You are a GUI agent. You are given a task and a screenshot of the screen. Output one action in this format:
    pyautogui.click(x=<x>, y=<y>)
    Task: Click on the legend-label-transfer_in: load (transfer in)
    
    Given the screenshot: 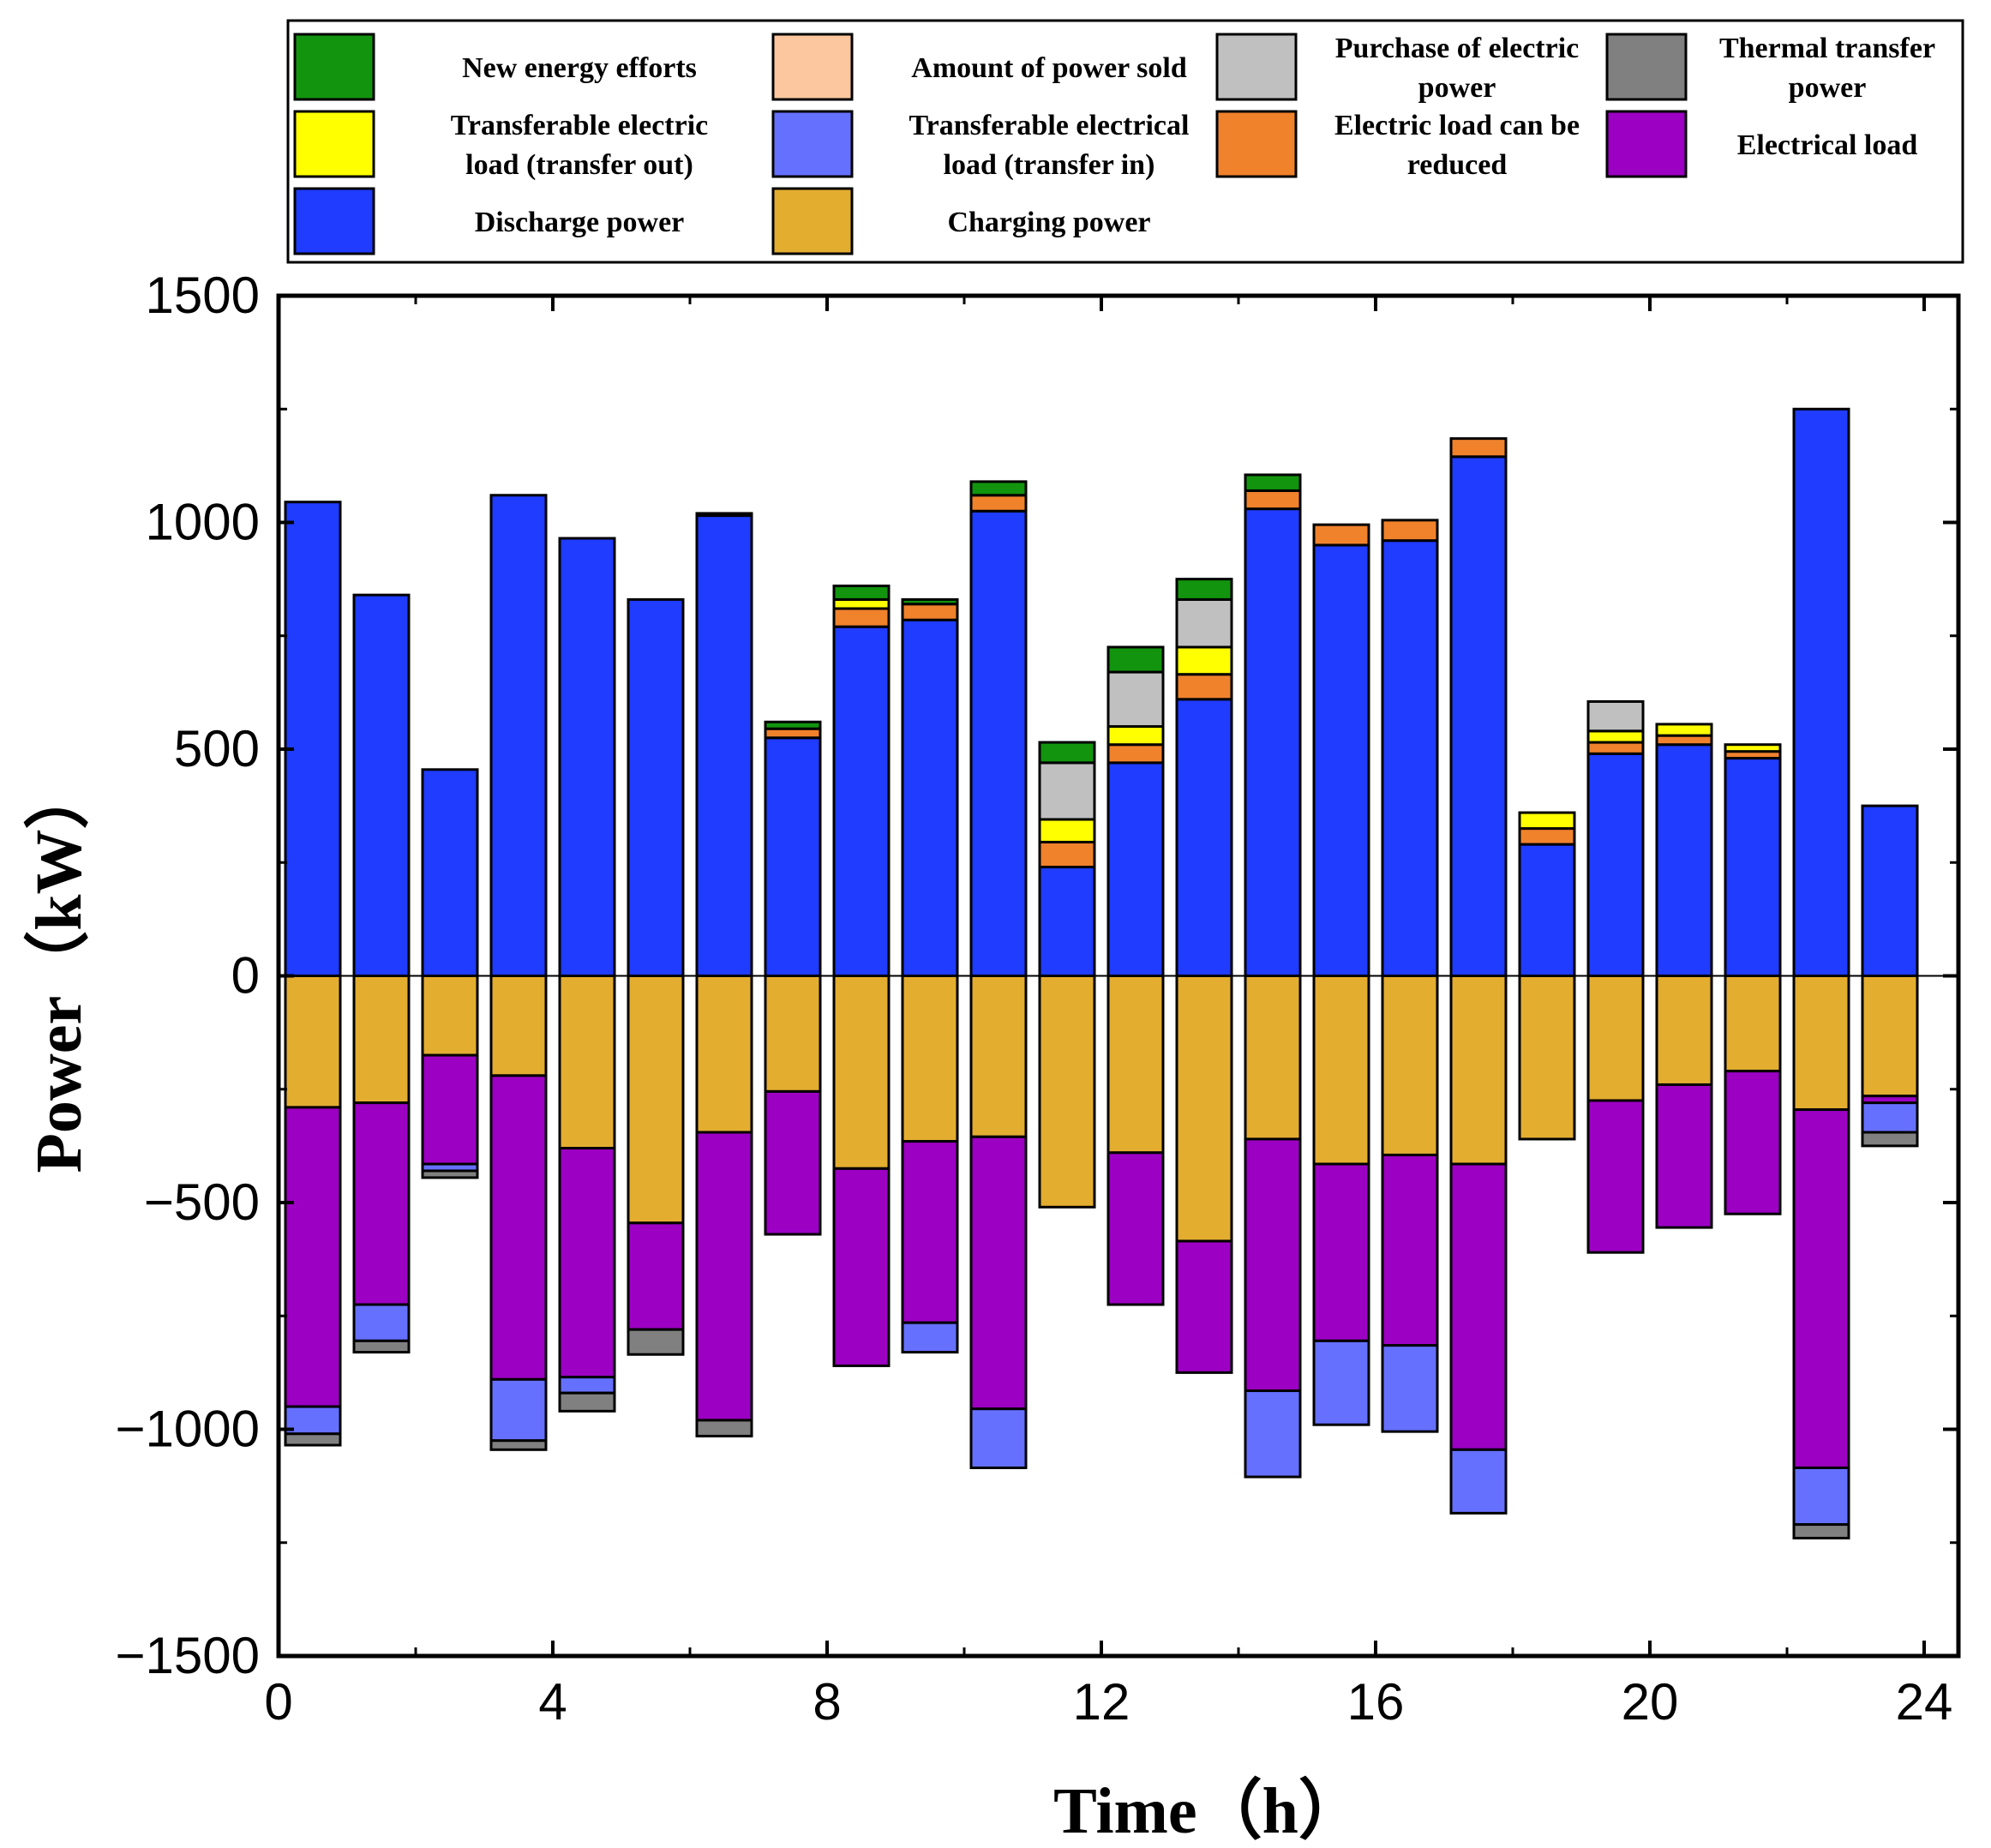 What is the action you would take?
    pyautogui.click(x=1050, y=165)
    